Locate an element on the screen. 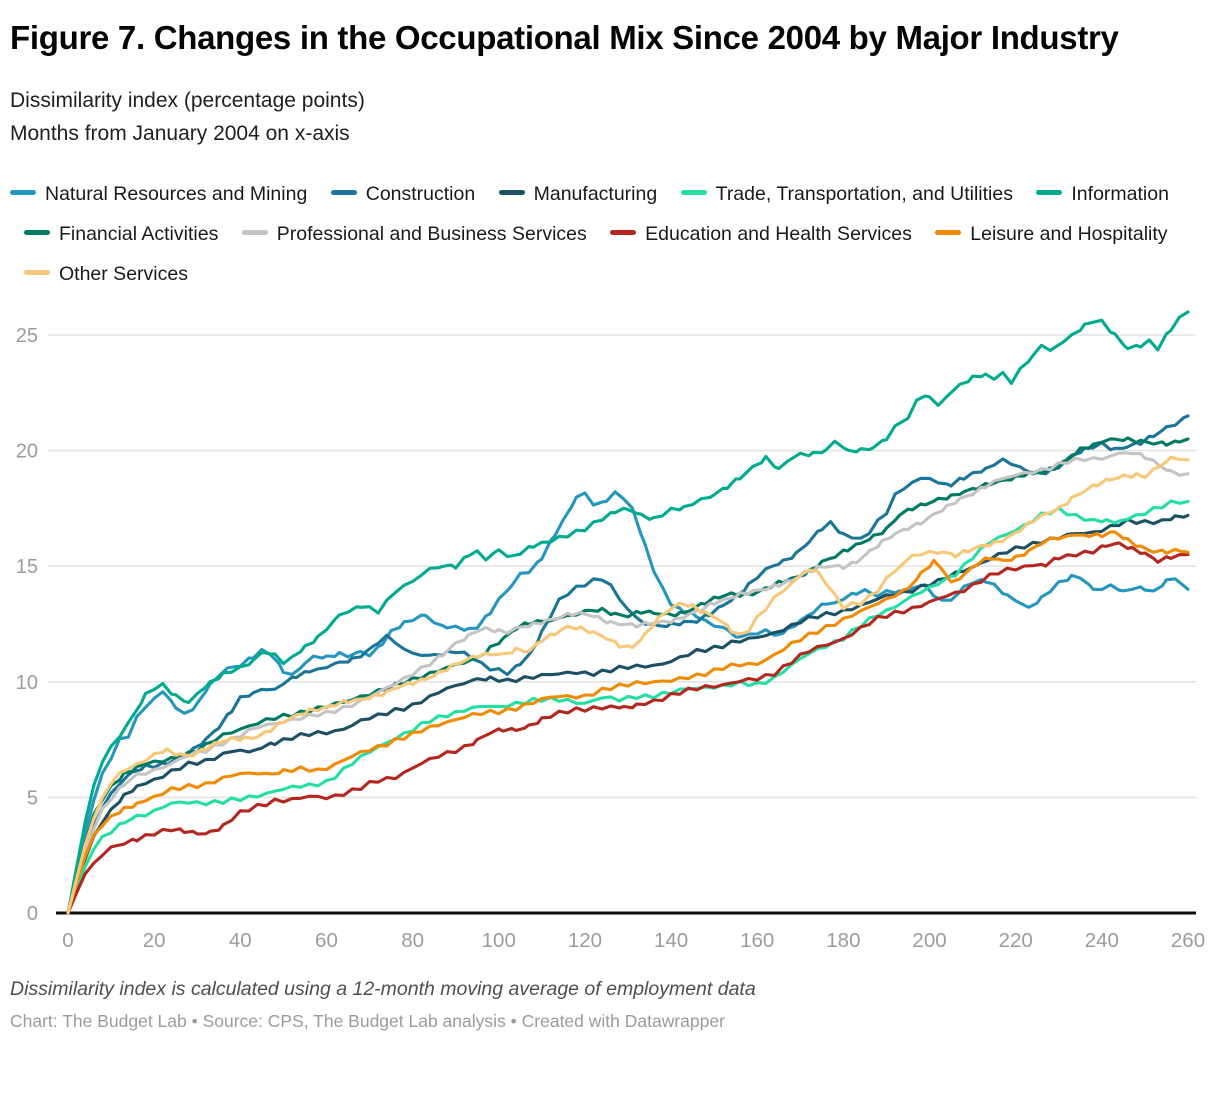 The image size is (1220, 1112). y-tick-label: 0 is located at coordinates (32, 914).